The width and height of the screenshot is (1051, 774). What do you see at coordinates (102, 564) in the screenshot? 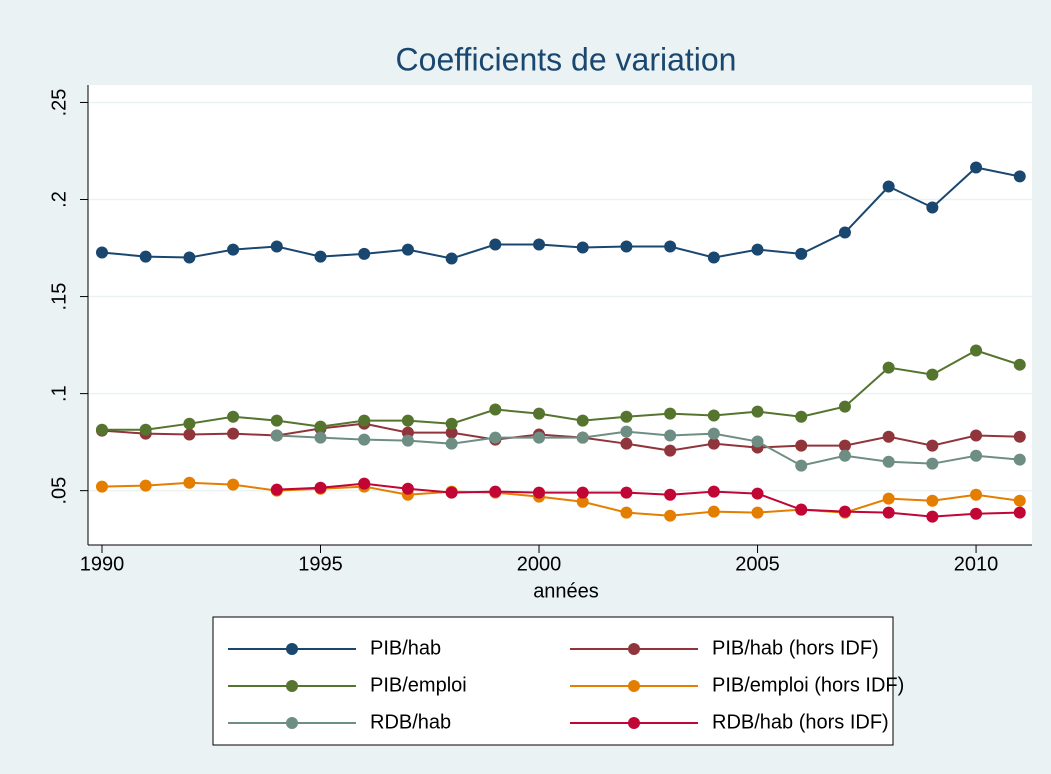
I see `x-tick-label: 1990` at bounding box center [102, 564].